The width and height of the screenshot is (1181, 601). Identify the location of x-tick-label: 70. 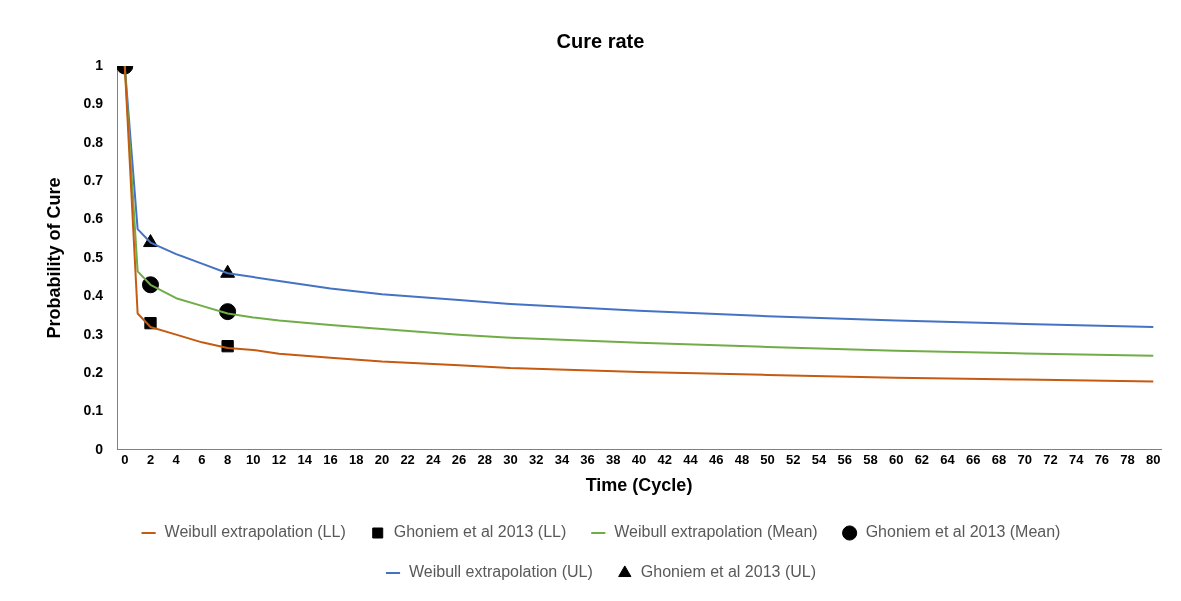
(1024, 460).